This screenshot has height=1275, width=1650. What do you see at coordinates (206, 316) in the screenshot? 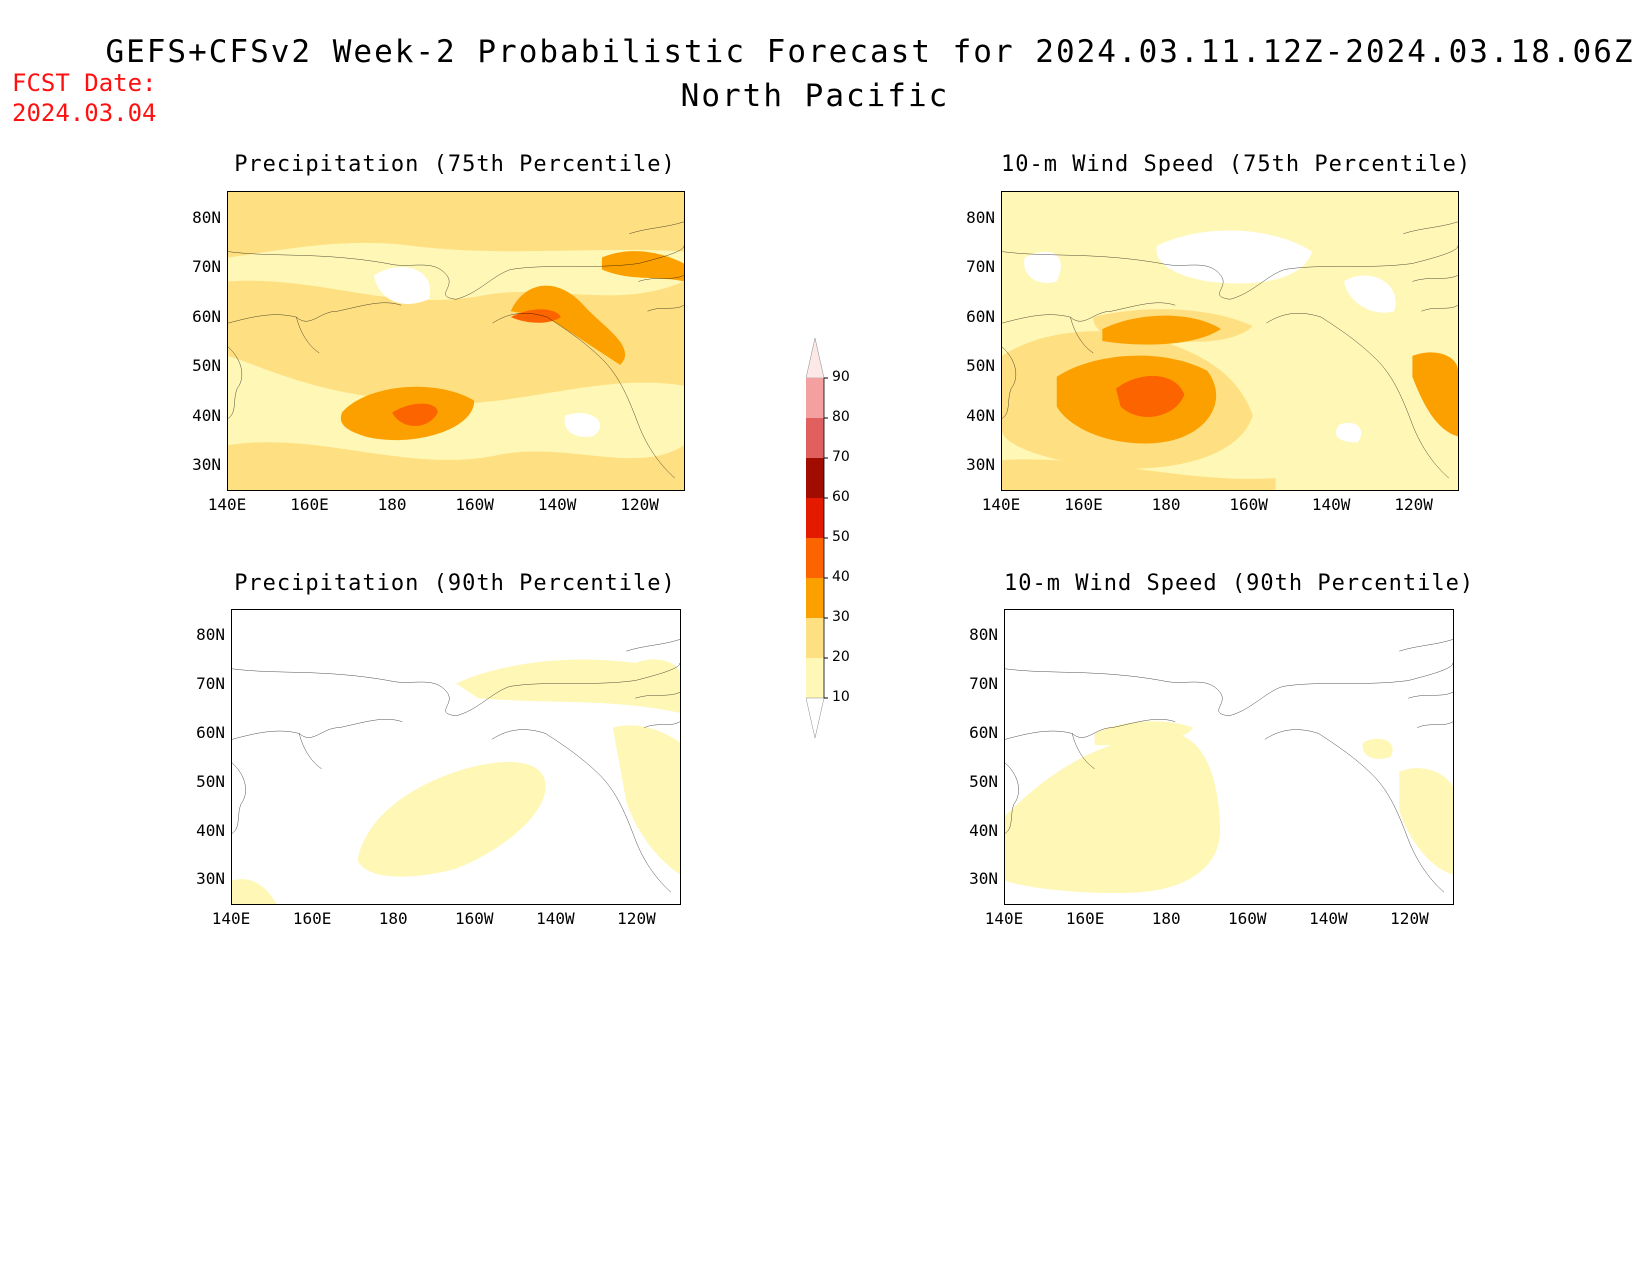
I see `lat-tick-label: 60N` at bounding box center [206, 316].